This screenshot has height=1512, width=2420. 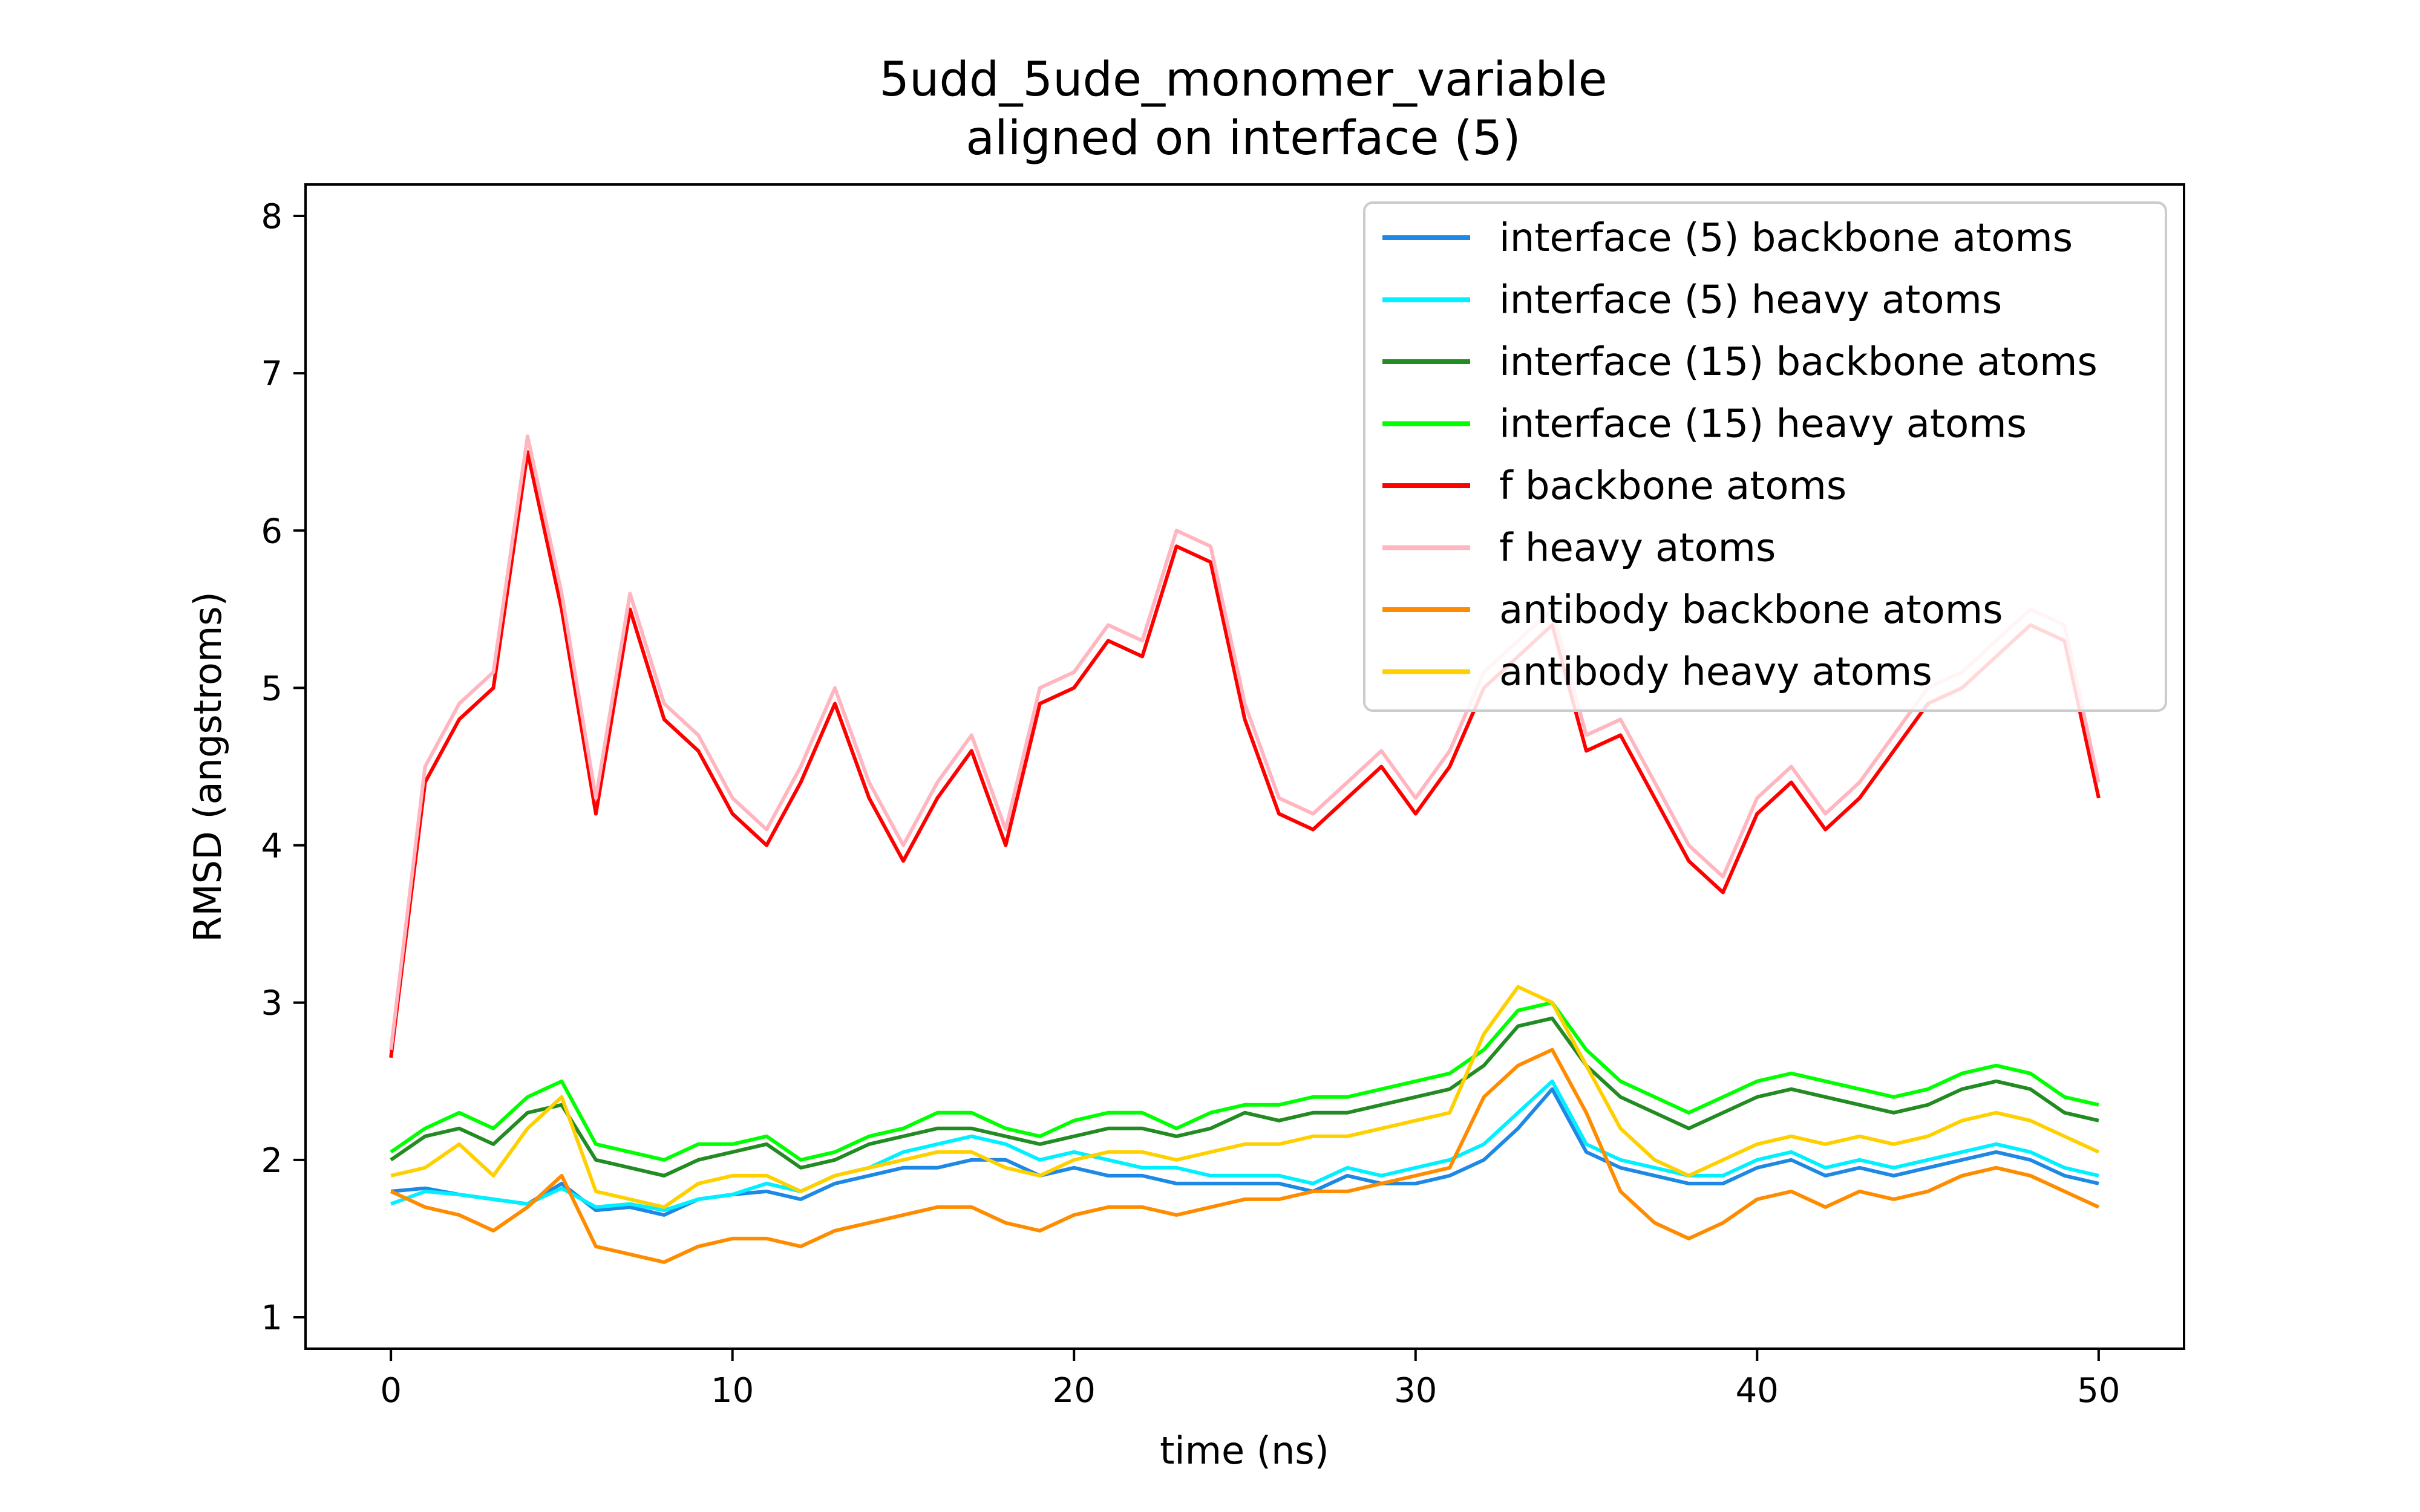 I want to click on x-tick-label-3: 30, so click(x=1415, y=1391).